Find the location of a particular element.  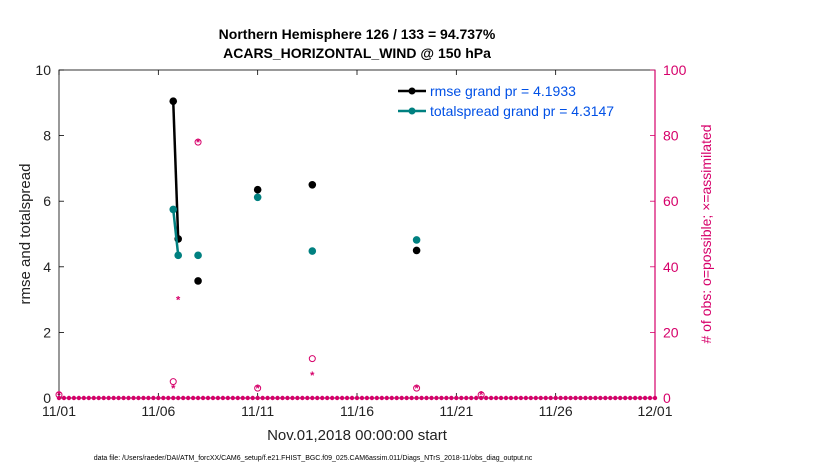

right-y-tick-label: 40 is located at coordinates (671, 267).